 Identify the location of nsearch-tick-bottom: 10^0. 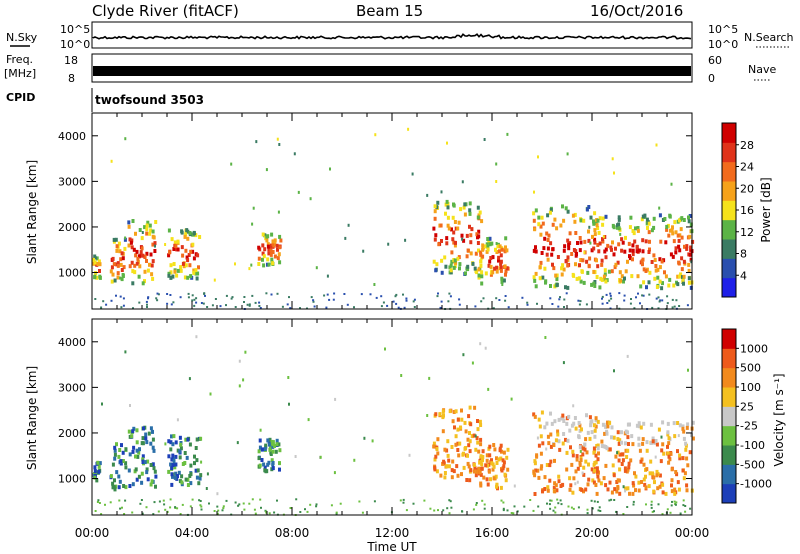
(723, 44).